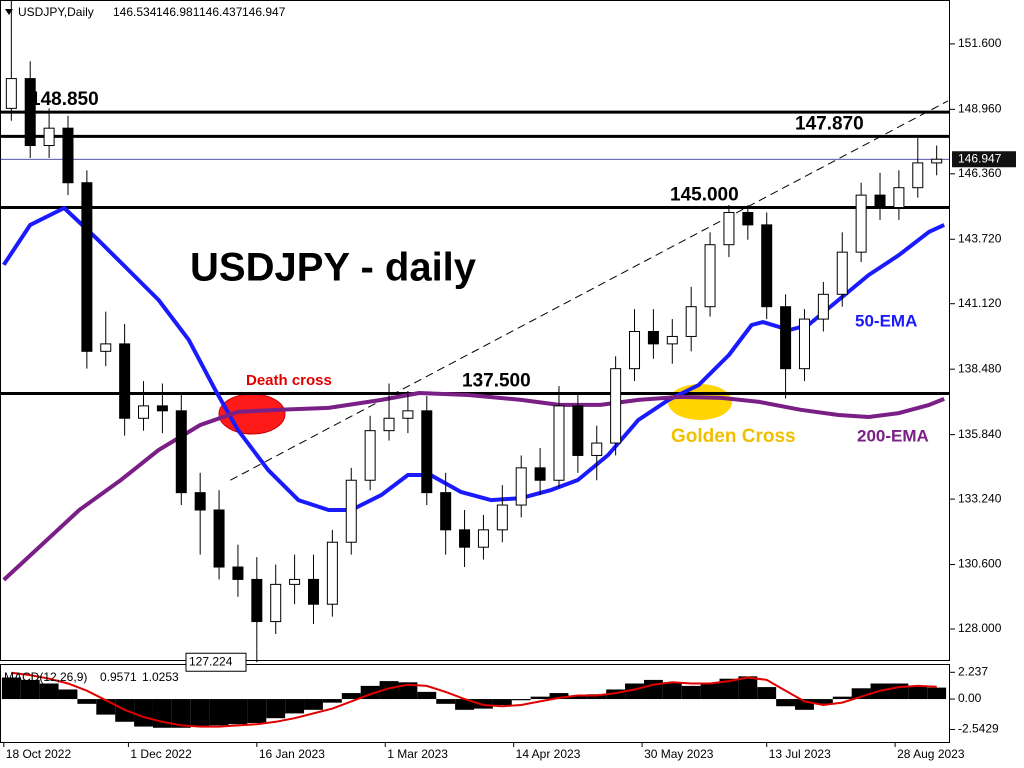 The width and height of the screenshot is (1024, 768). I want to click on golden-cross-marker, so click(700, 402).